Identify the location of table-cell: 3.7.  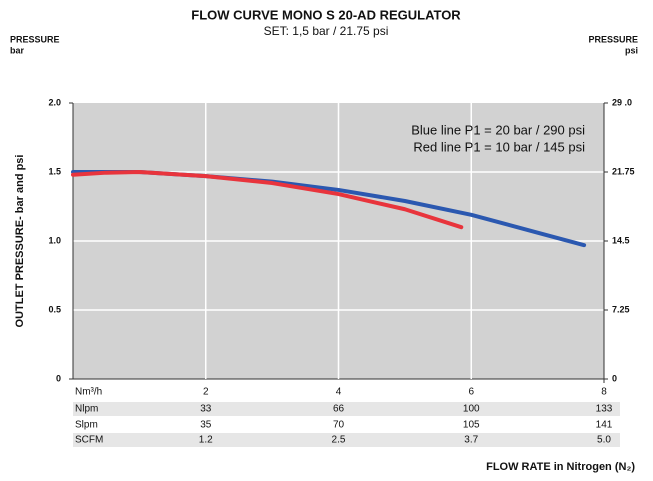
(471, 440).